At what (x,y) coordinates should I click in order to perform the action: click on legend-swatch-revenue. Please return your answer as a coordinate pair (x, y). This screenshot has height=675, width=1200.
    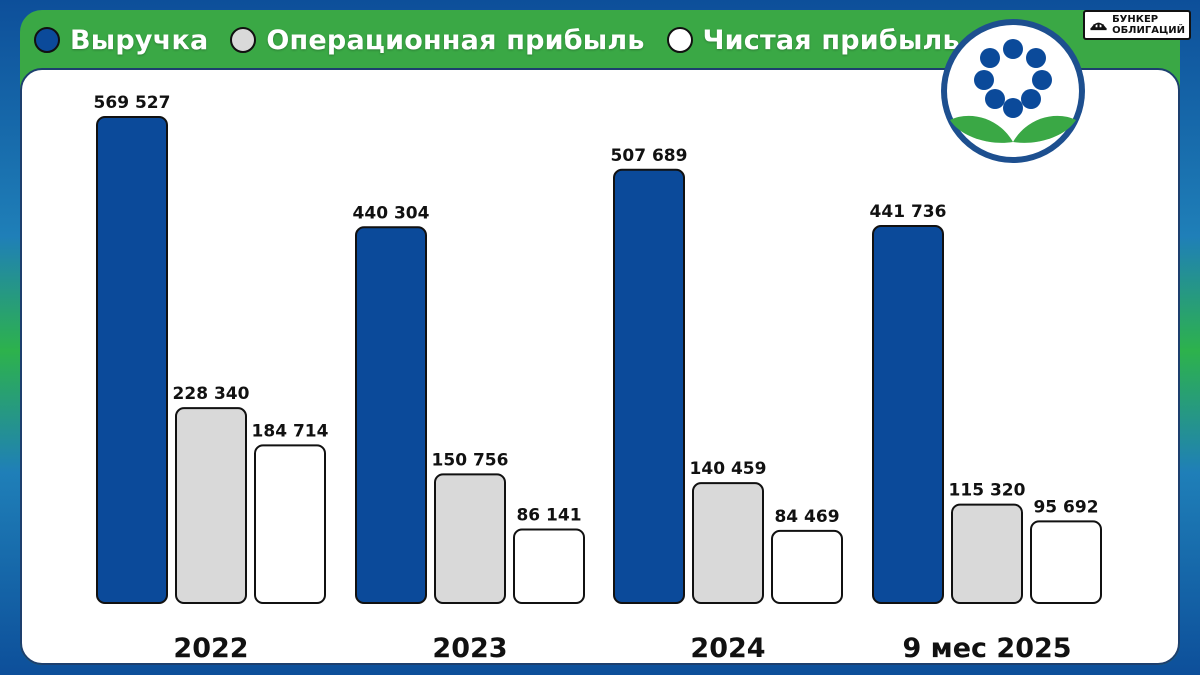
    Looking at the image, I should click on (47, 40).